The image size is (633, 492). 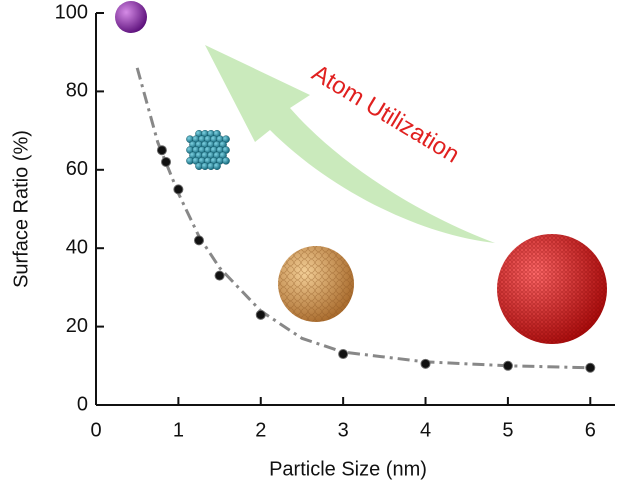 What do you see at coordinates (82, 404) in the screenshot?
I see `y-tick-label: 0` at bounding box center [82, 404].